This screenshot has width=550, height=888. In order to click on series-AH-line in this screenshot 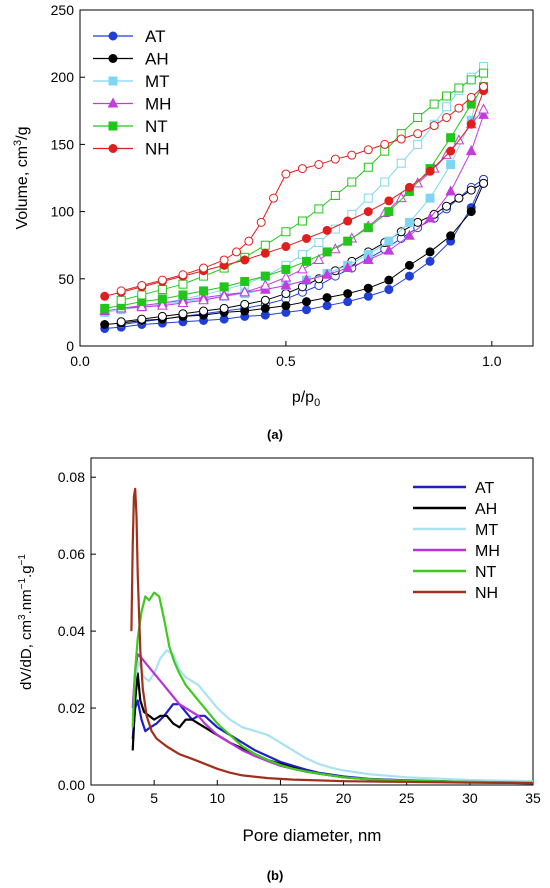, I will do `click(332, 728)`.